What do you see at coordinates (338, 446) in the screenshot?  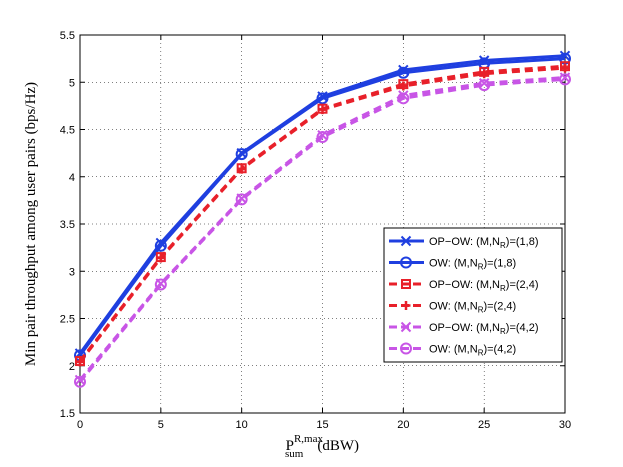 I see `x-axis-label-unit: (dBW)` at bounding box center [338, 446].